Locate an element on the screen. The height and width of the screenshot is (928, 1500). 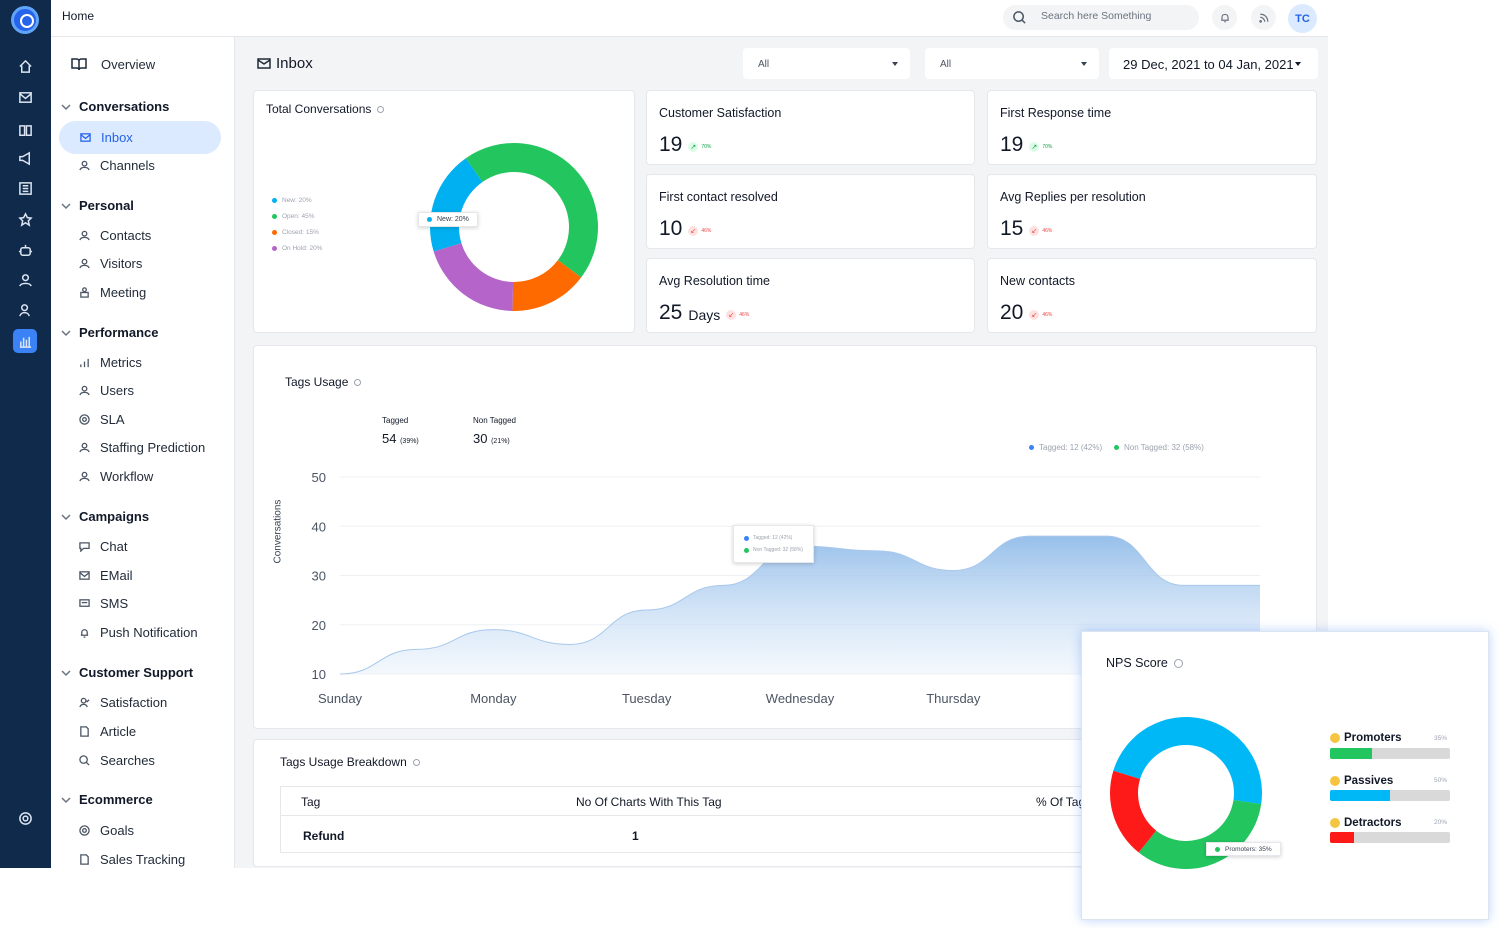
contacts-icon is located at coordinates (25, 310).